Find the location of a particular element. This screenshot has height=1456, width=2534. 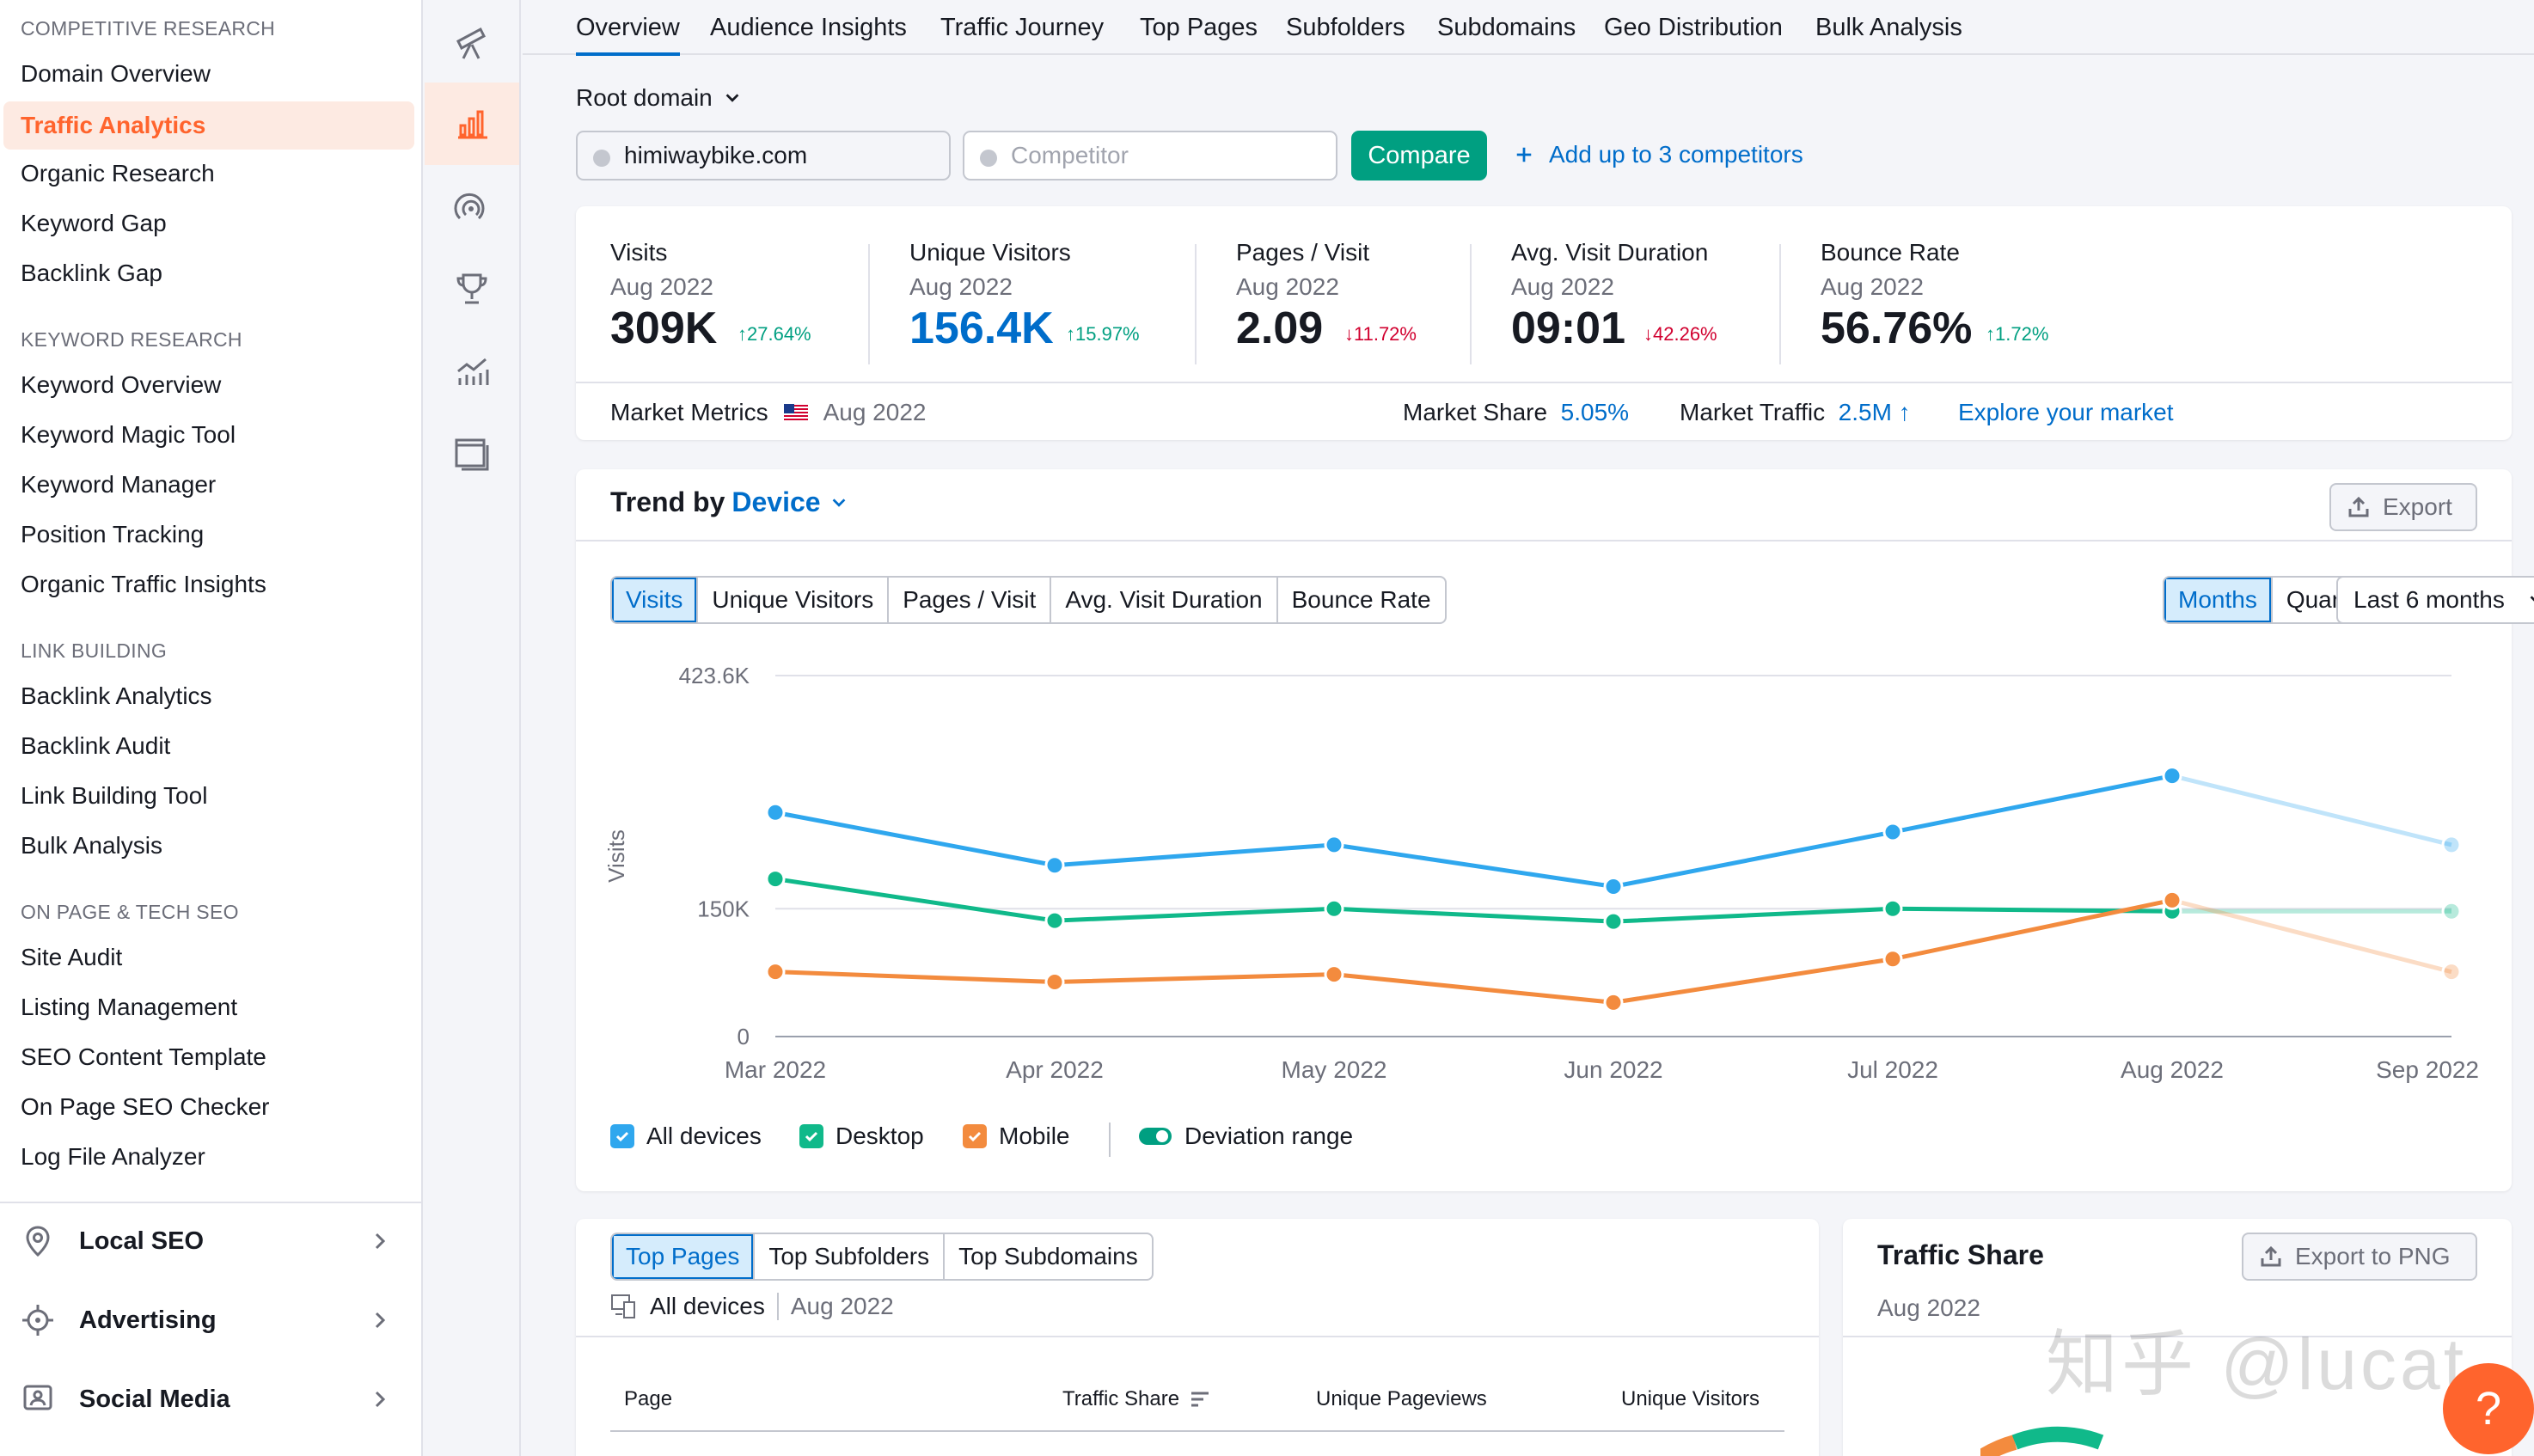

sidebar-group-social-media: Social Media is located at coordinates (211, 1399).